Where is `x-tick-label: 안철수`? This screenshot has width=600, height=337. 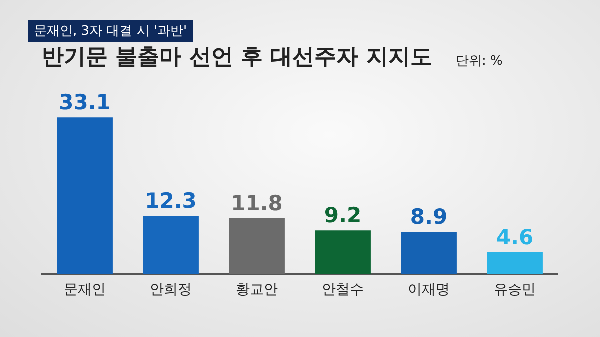
x-tick-label: 안철수 is located at coordinates (343, 290).